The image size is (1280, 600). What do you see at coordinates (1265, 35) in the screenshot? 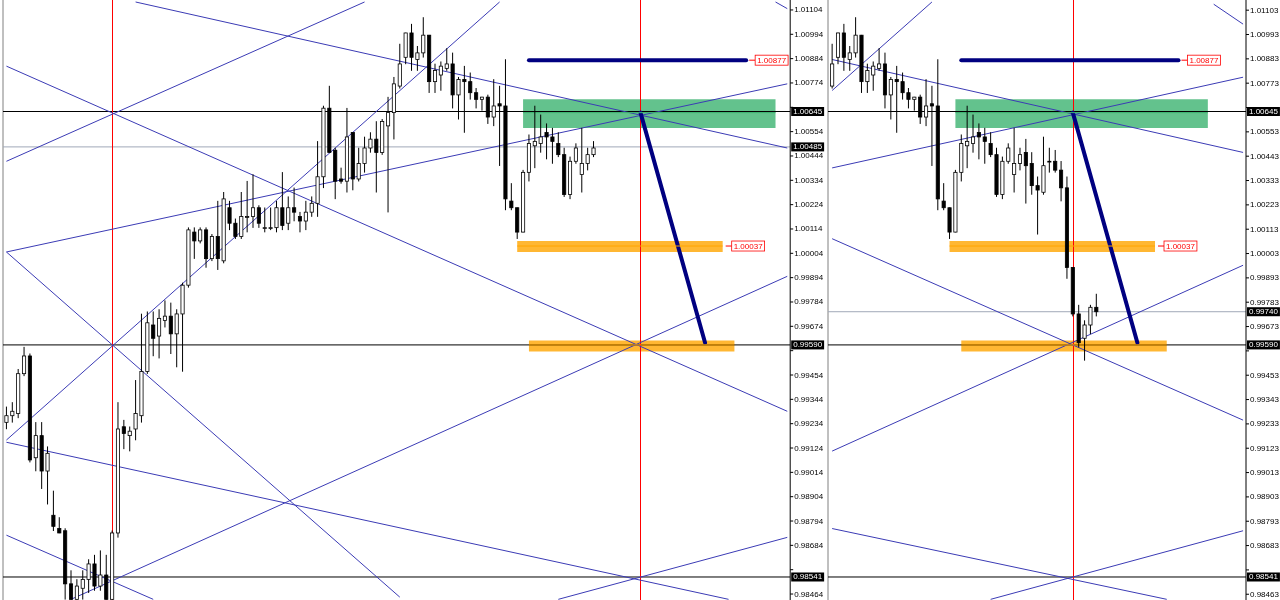
I see `y-tick-label: 1.00993` at bounding box center [1265, 35].